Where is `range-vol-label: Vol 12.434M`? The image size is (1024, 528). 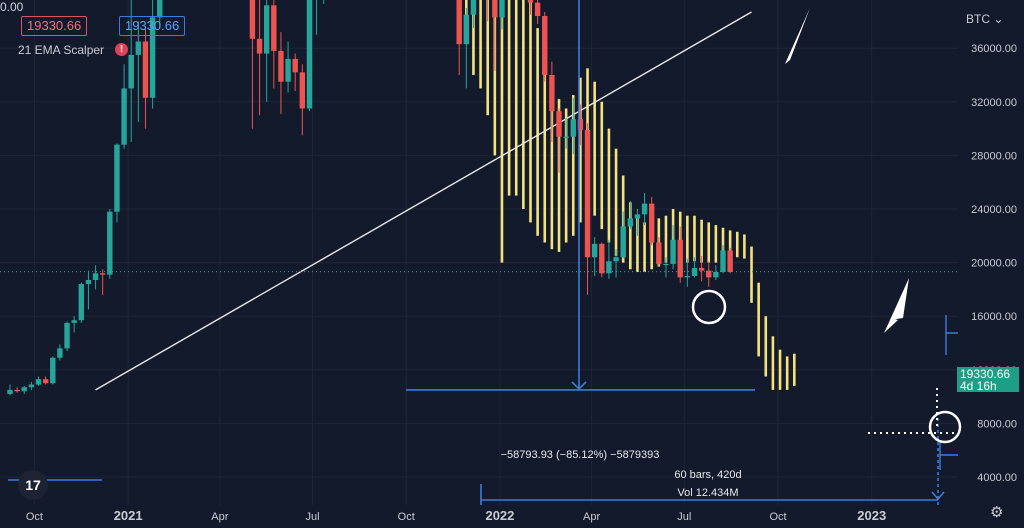
range-vol-label: Vol 12.434M is located at coordinates (707, 493).